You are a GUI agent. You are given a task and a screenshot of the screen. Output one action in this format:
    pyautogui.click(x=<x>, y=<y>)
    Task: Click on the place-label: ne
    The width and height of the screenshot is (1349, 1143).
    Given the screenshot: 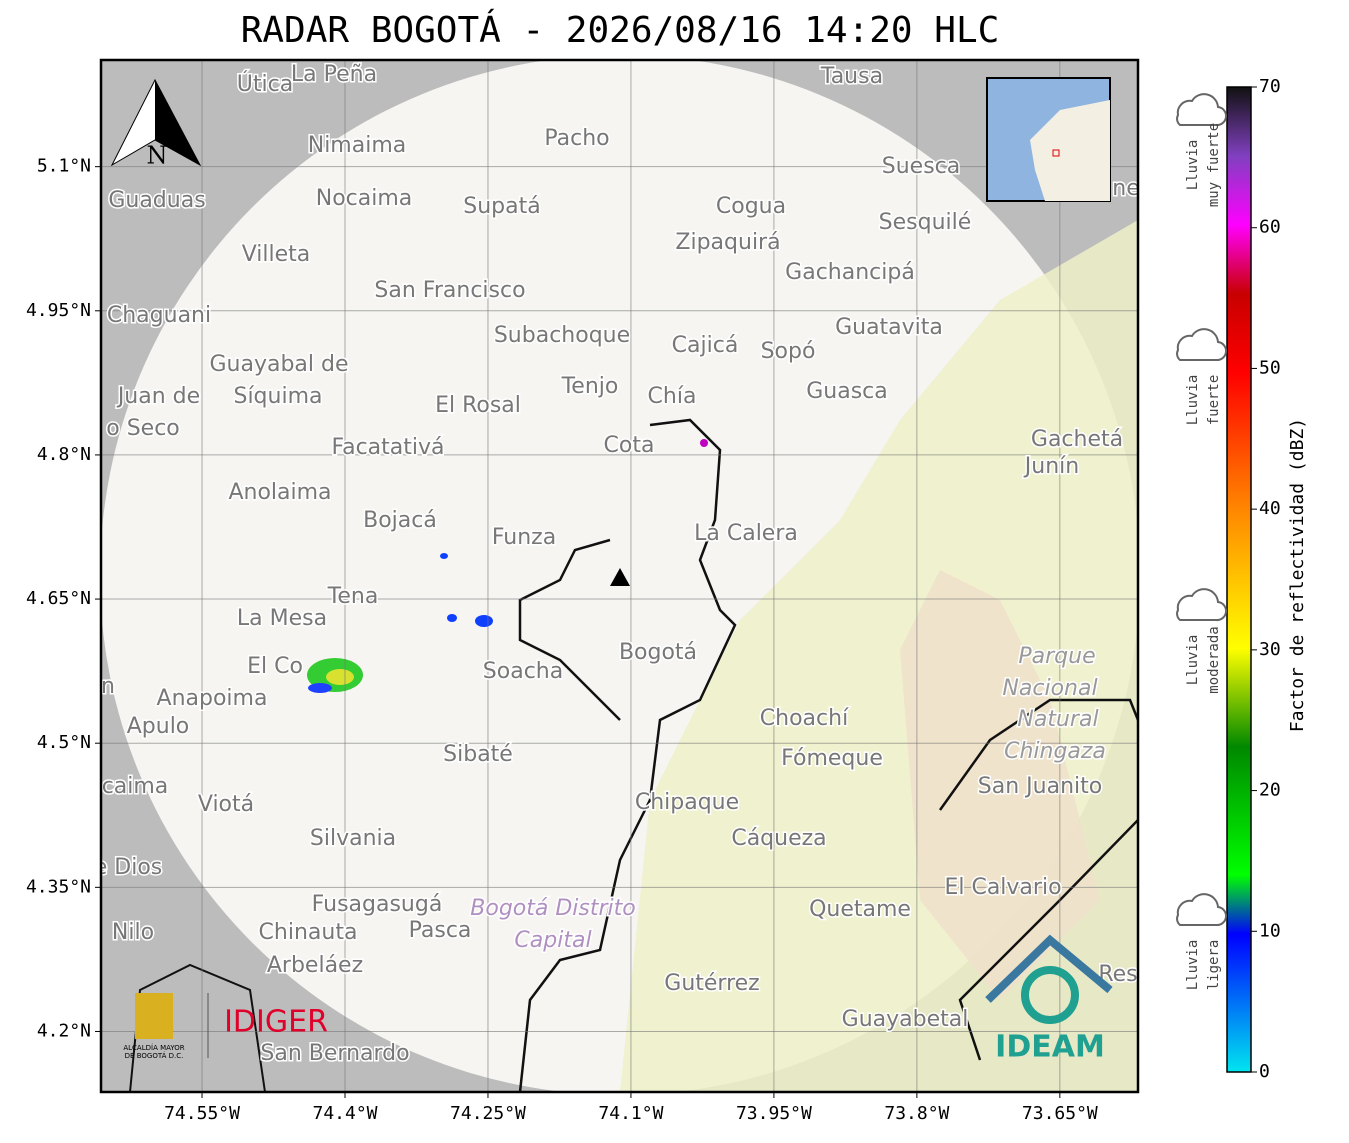 What is the action you would take?
    pyautogui.click(x=1125, y=188)
    